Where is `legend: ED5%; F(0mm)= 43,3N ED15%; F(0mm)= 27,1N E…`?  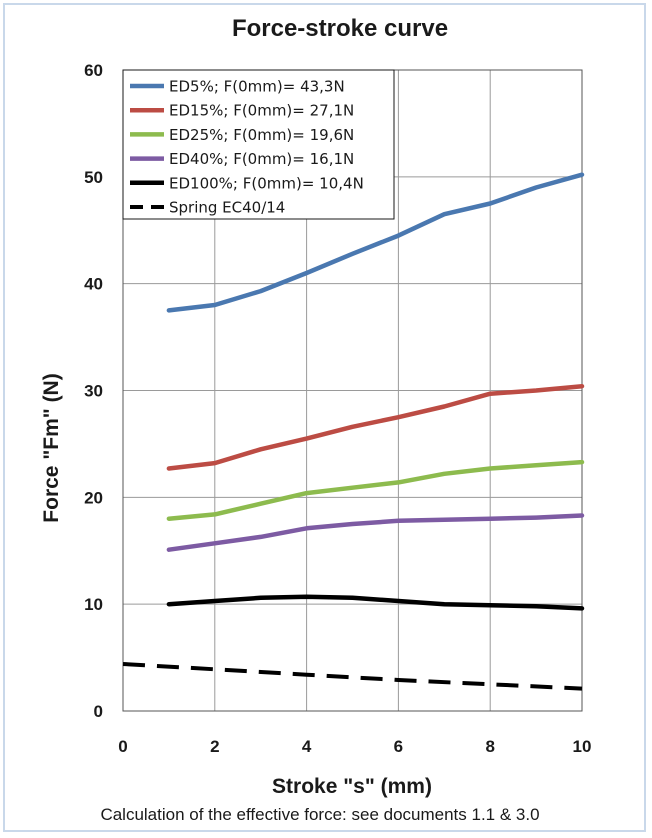
legend: ED5%; F(0mm)= 43,3N ED15%; F(0mm)= 27,1N E… is located at coordinates (258, 144).